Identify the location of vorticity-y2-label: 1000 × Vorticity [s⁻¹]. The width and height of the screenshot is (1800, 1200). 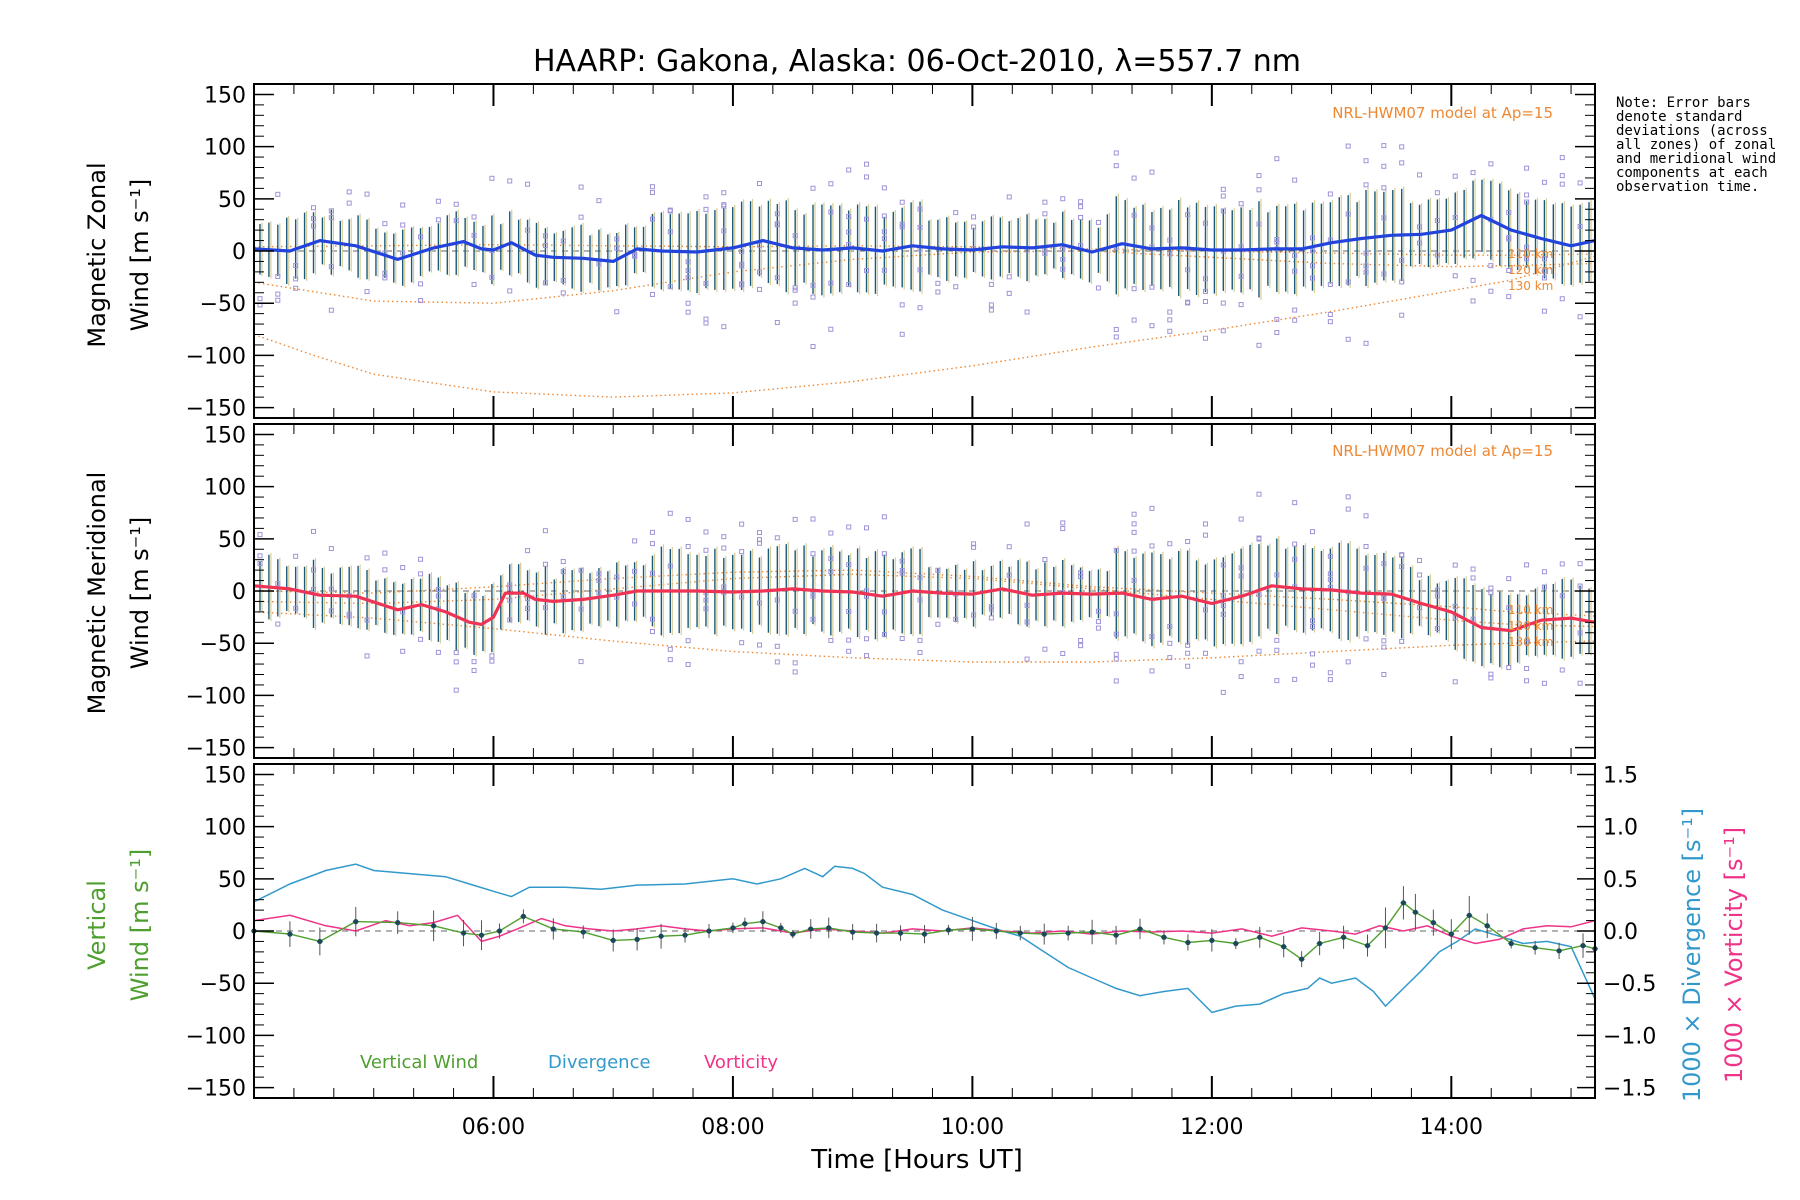
(1734, 955).